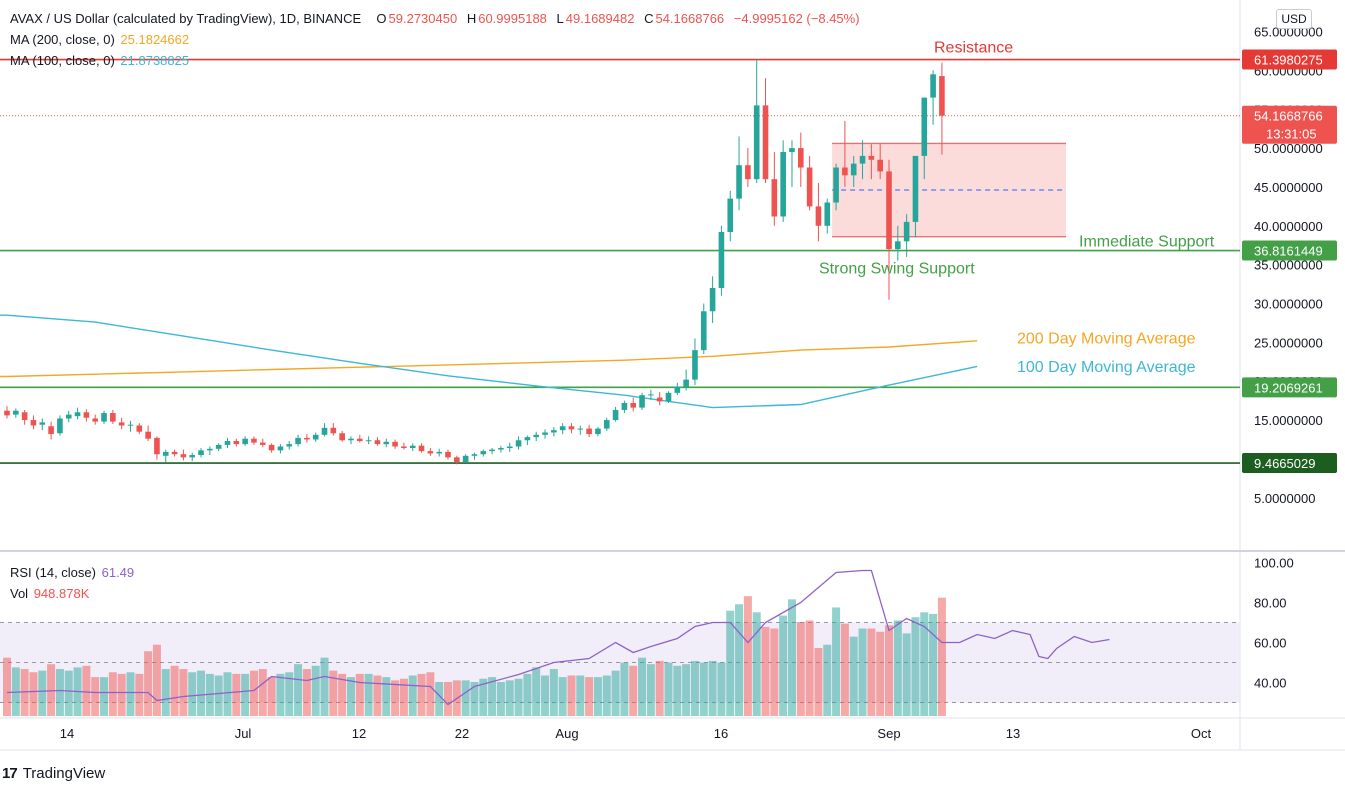 The width and height of the screenshot is (1345, 795). What do you see at coordinates (1288, 116) in the screenshot?
I see `last-price-label: 54.1668766` at bounding box center [1288, 116].